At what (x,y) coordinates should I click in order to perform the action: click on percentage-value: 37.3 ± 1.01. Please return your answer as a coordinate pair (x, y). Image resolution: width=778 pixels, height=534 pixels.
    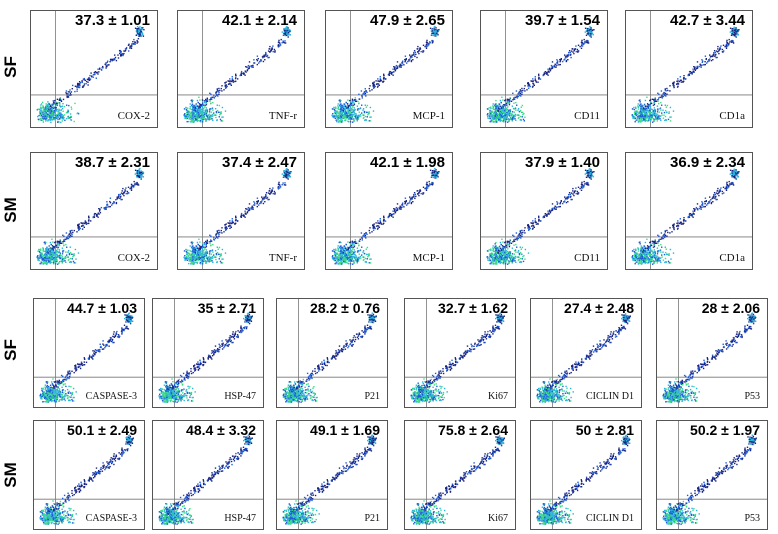
    Looking at the image, I should click on (112, 20).